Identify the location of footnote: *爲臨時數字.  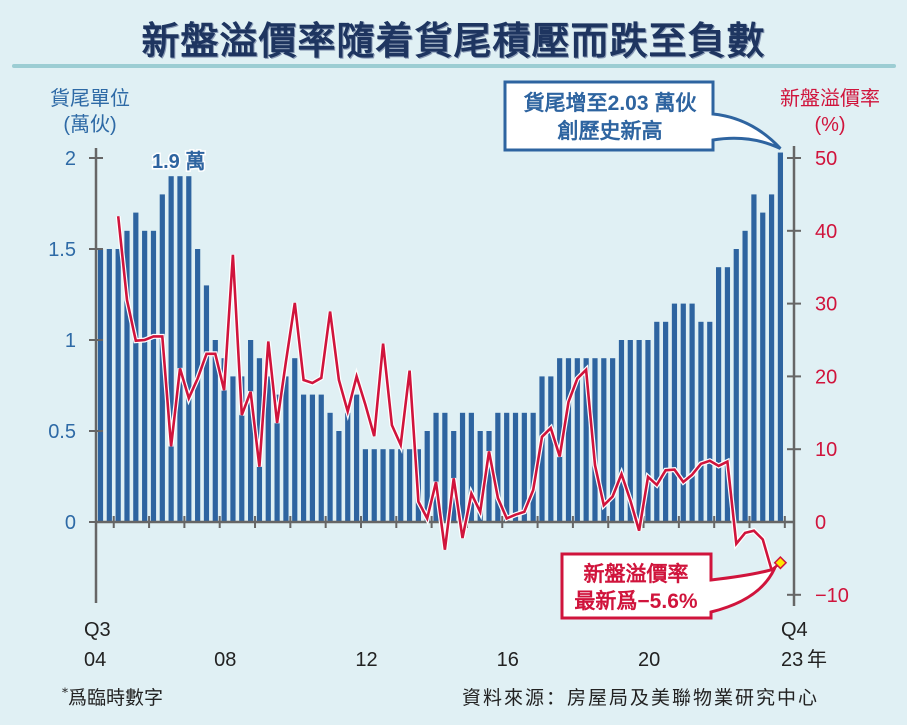
(112, 696).